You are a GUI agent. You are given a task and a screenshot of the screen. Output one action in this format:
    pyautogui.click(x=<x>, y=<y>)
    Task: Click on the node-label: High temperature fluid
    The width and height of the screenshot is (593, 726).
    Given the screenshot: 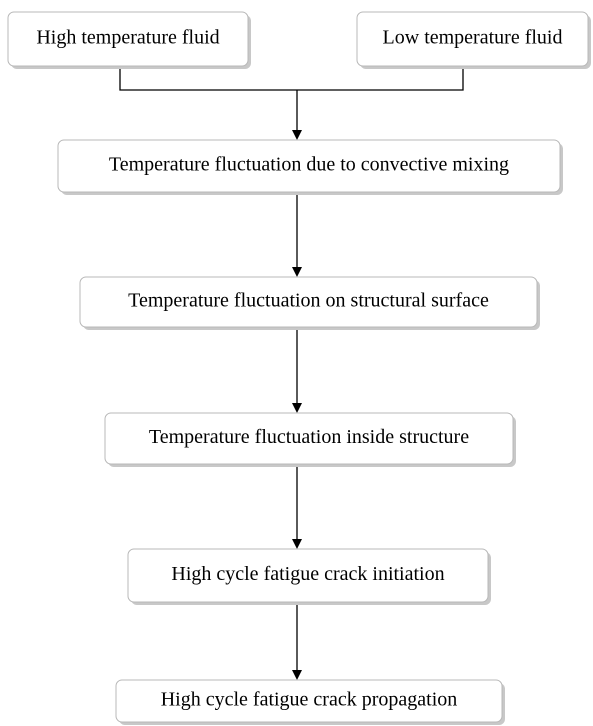 What is the action you would take?
    pyautogui.click(x=127, y=38)
    